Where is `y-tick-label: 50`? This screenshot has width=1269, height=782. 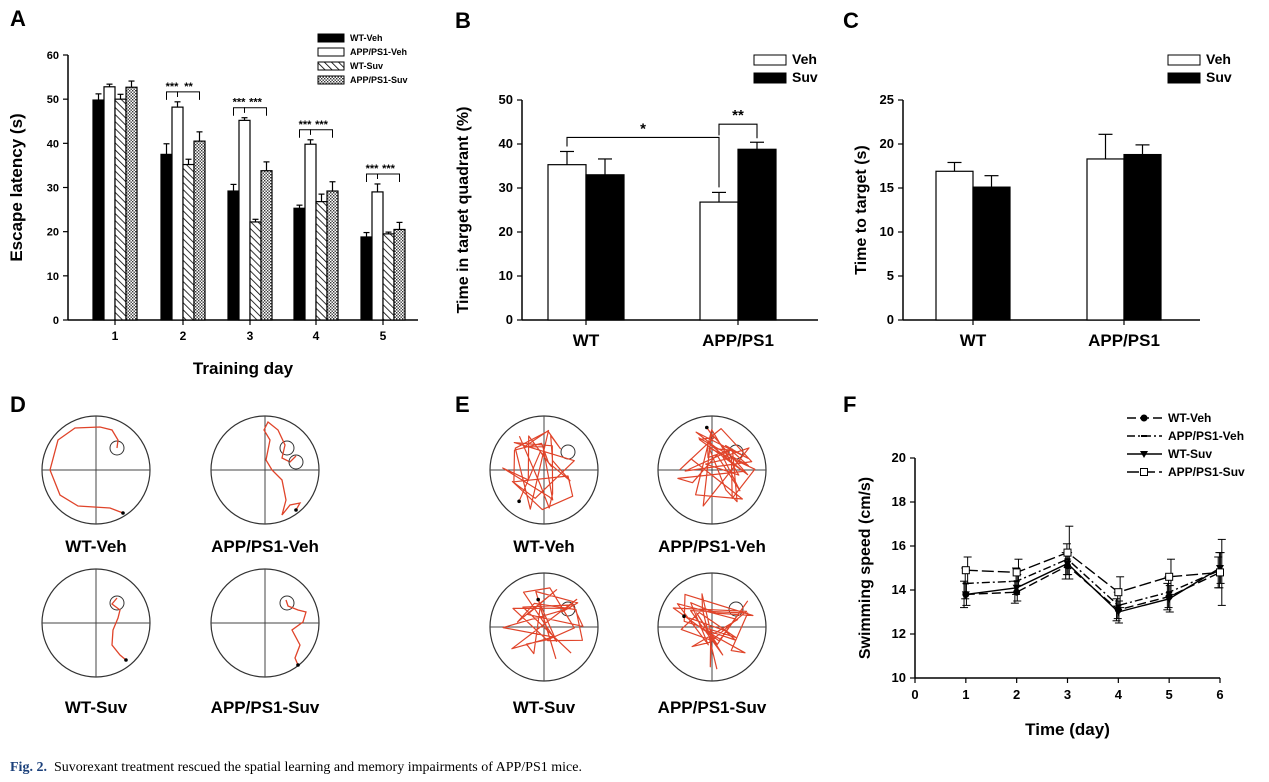
y-tick-label: 50 is located at coordinates (53, 100).